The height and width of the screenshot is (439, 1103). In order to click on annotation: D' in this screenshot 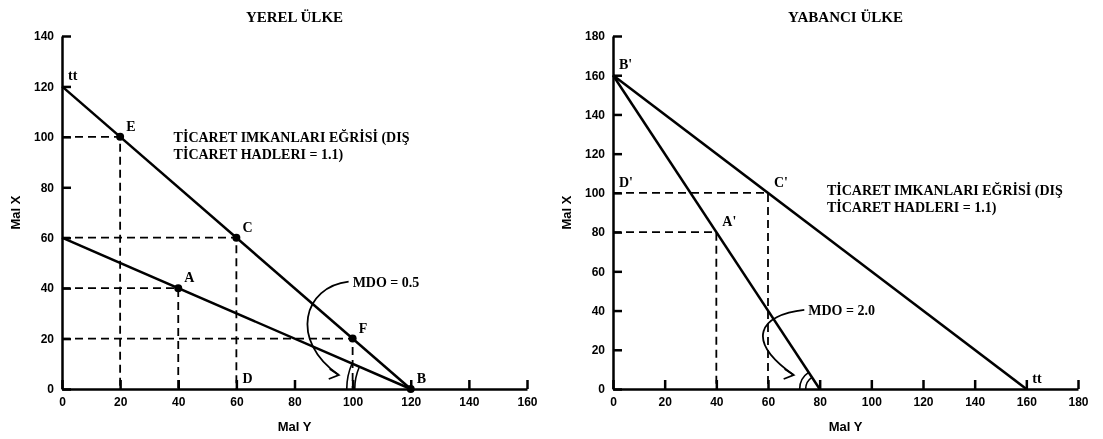, I will do `click(626, 182)`.